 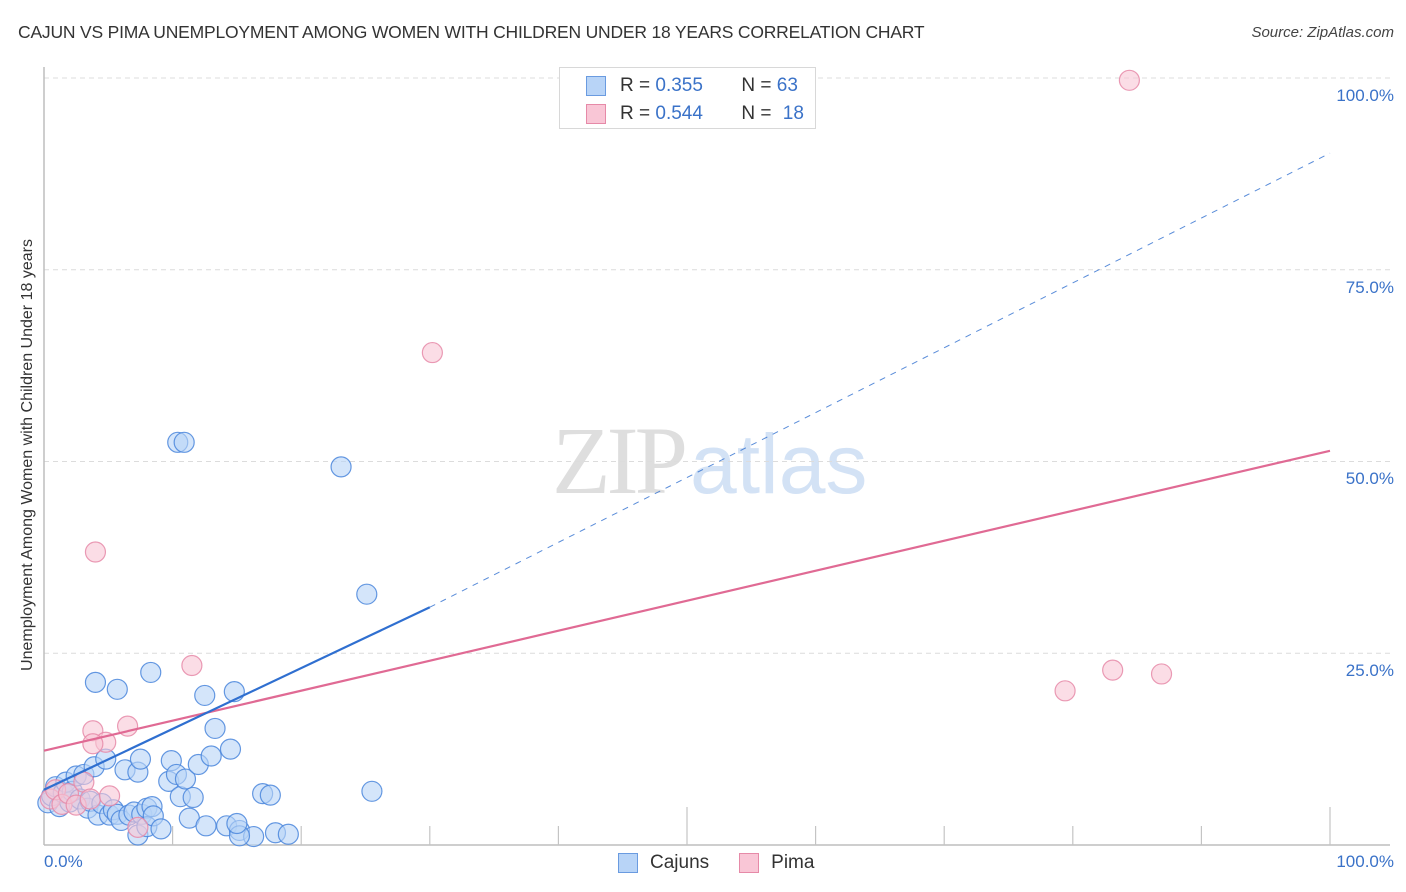 I want to click on legend-row-pima: R = 0.544 N = 18, so click(x=695, y=114).